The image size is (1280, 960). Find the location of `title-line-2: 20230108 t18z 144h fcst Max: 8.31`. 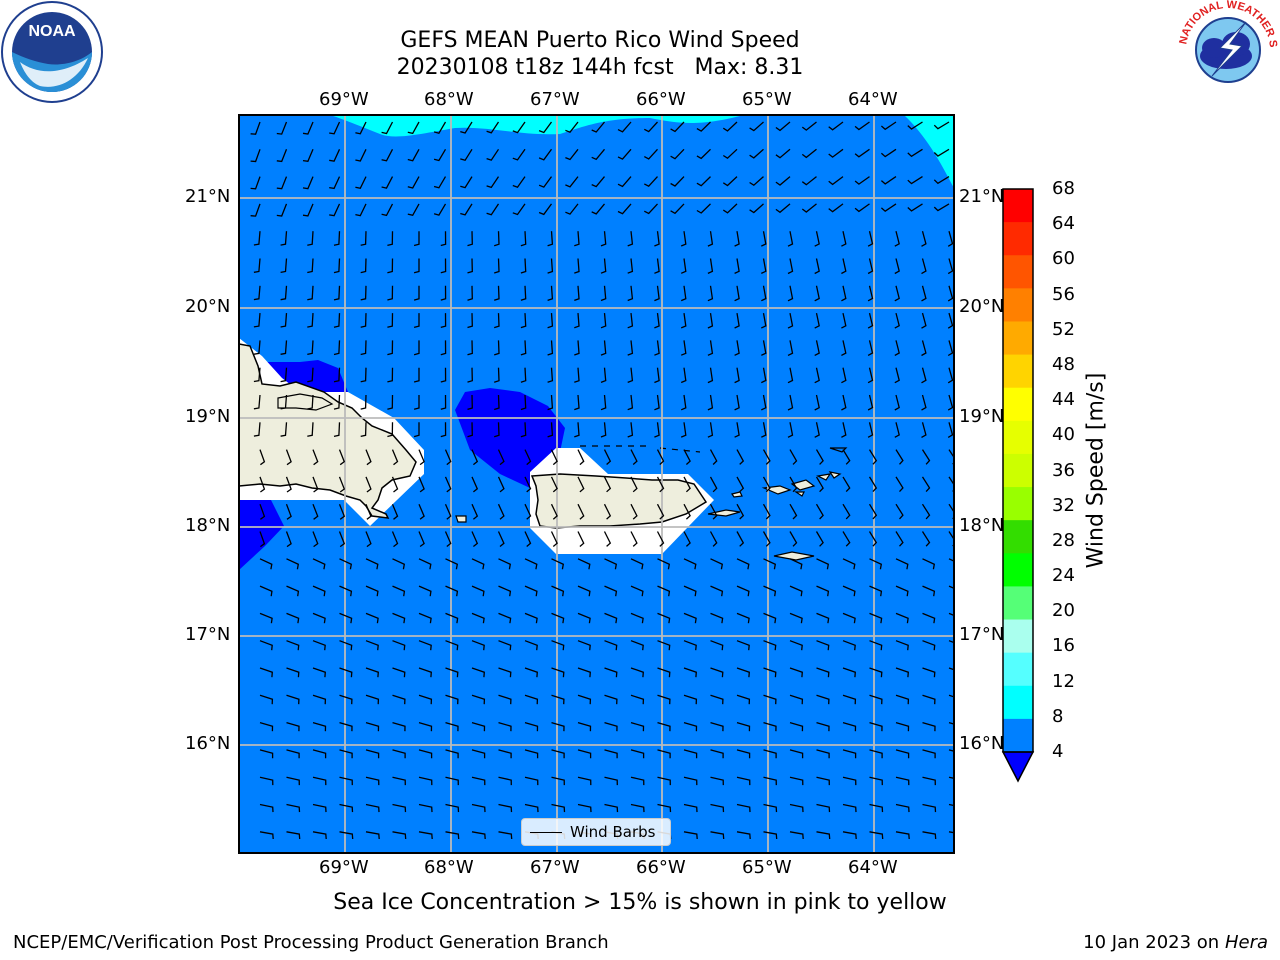

title-line-2: 20230108 t18z 144h fcst Max: 8.31 is located at coordinates (600, 67).